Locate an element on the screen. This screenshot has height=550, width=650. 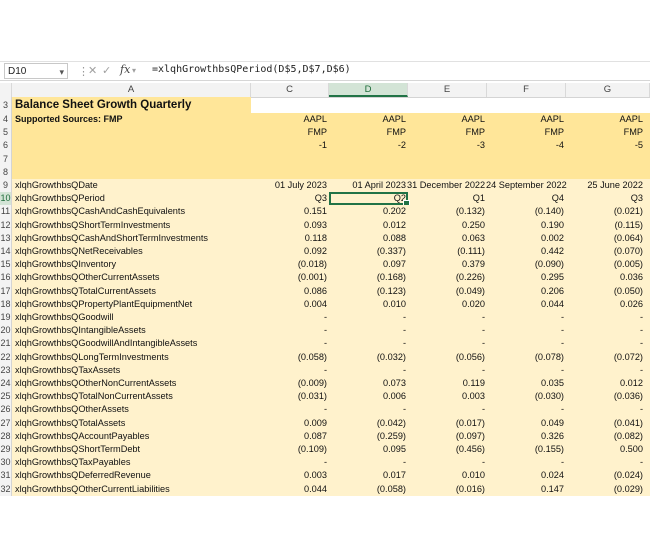
row-number: 23 is located at coordinates (6, 370).